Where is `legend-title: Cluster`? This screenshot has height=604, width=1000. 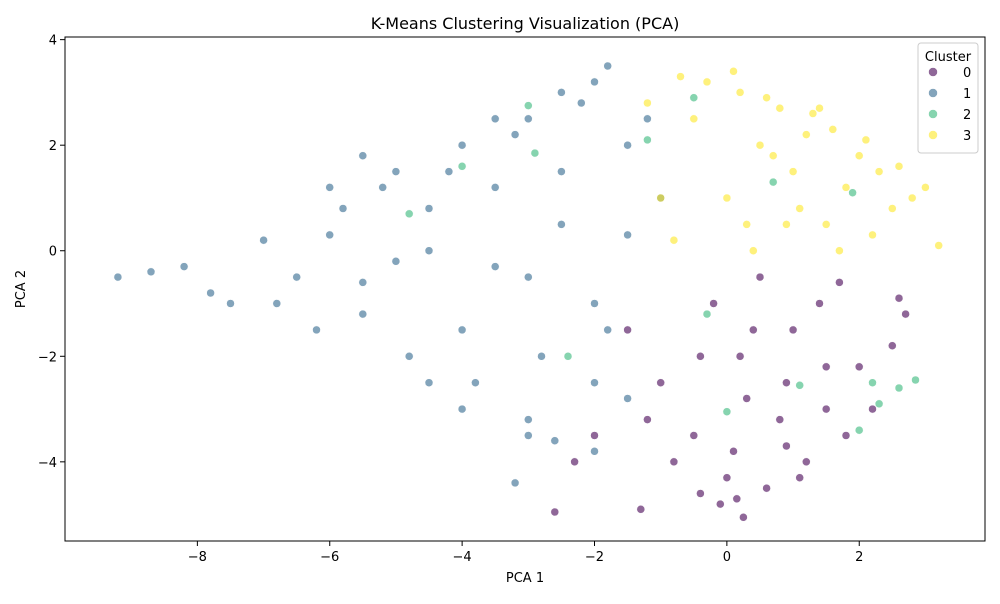
legend-title: Cluster is located at coordinates (948, 57).